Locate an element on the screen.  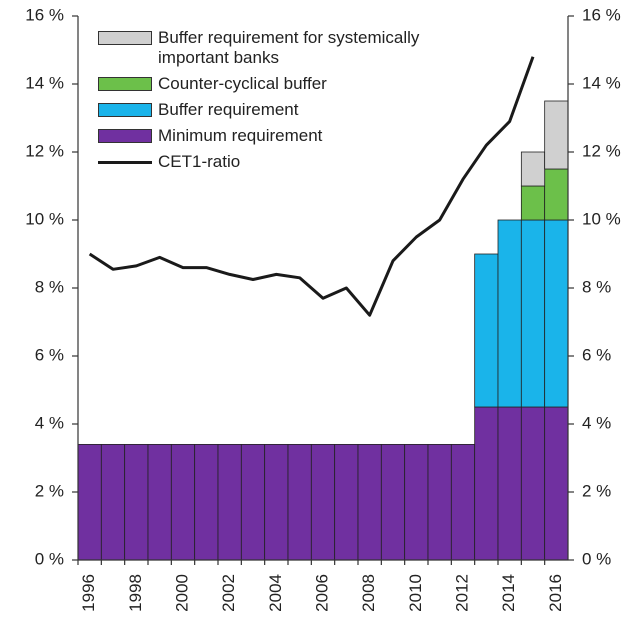
y-tick-label: 12 % is located at coordinates (44, 150).